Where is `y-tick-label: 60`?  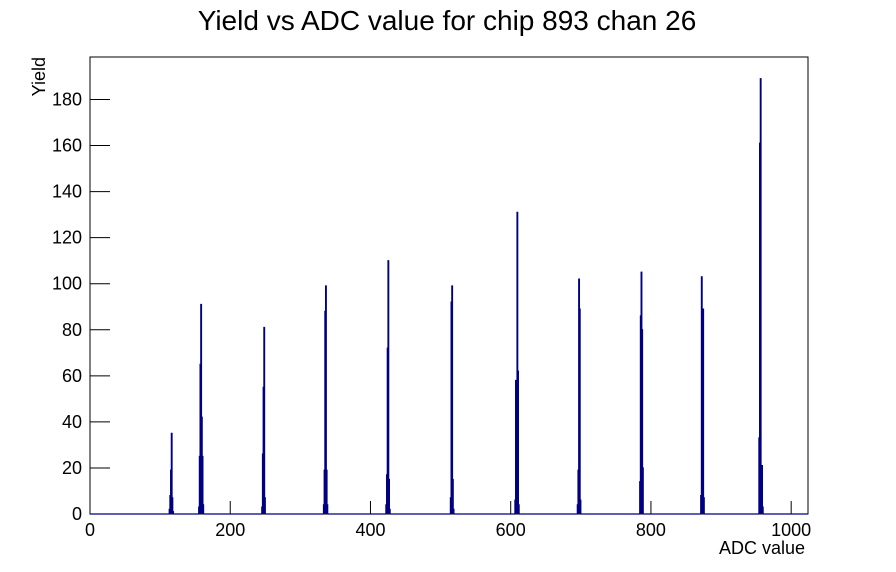 y-tick-label: 60 is located at coordinates (72, 376).